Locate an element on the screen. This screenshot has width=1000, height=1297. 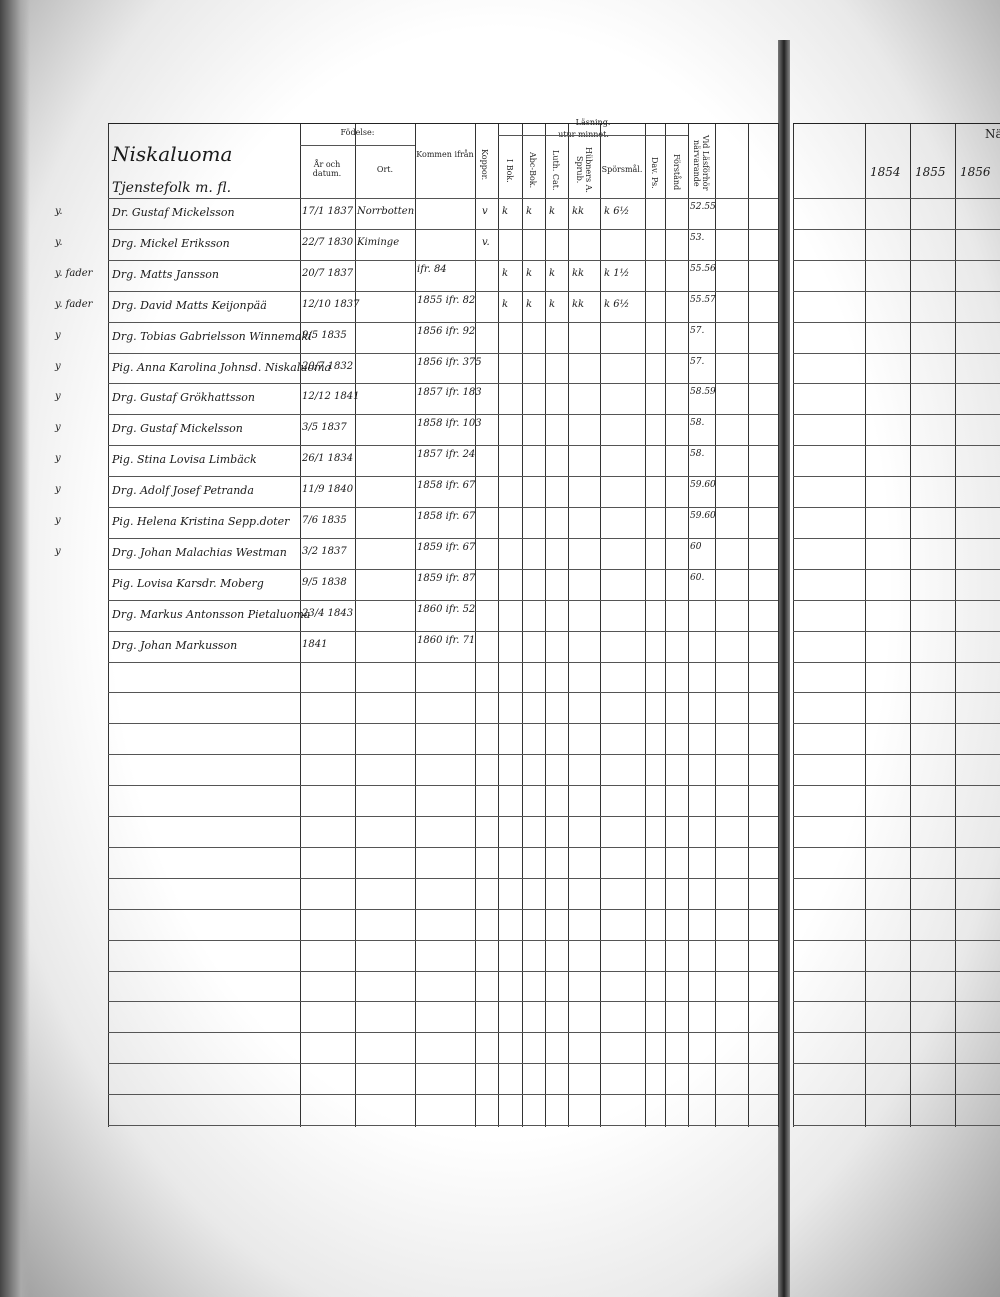
col-header: utur minnet. is located at coordinates (583, 134).